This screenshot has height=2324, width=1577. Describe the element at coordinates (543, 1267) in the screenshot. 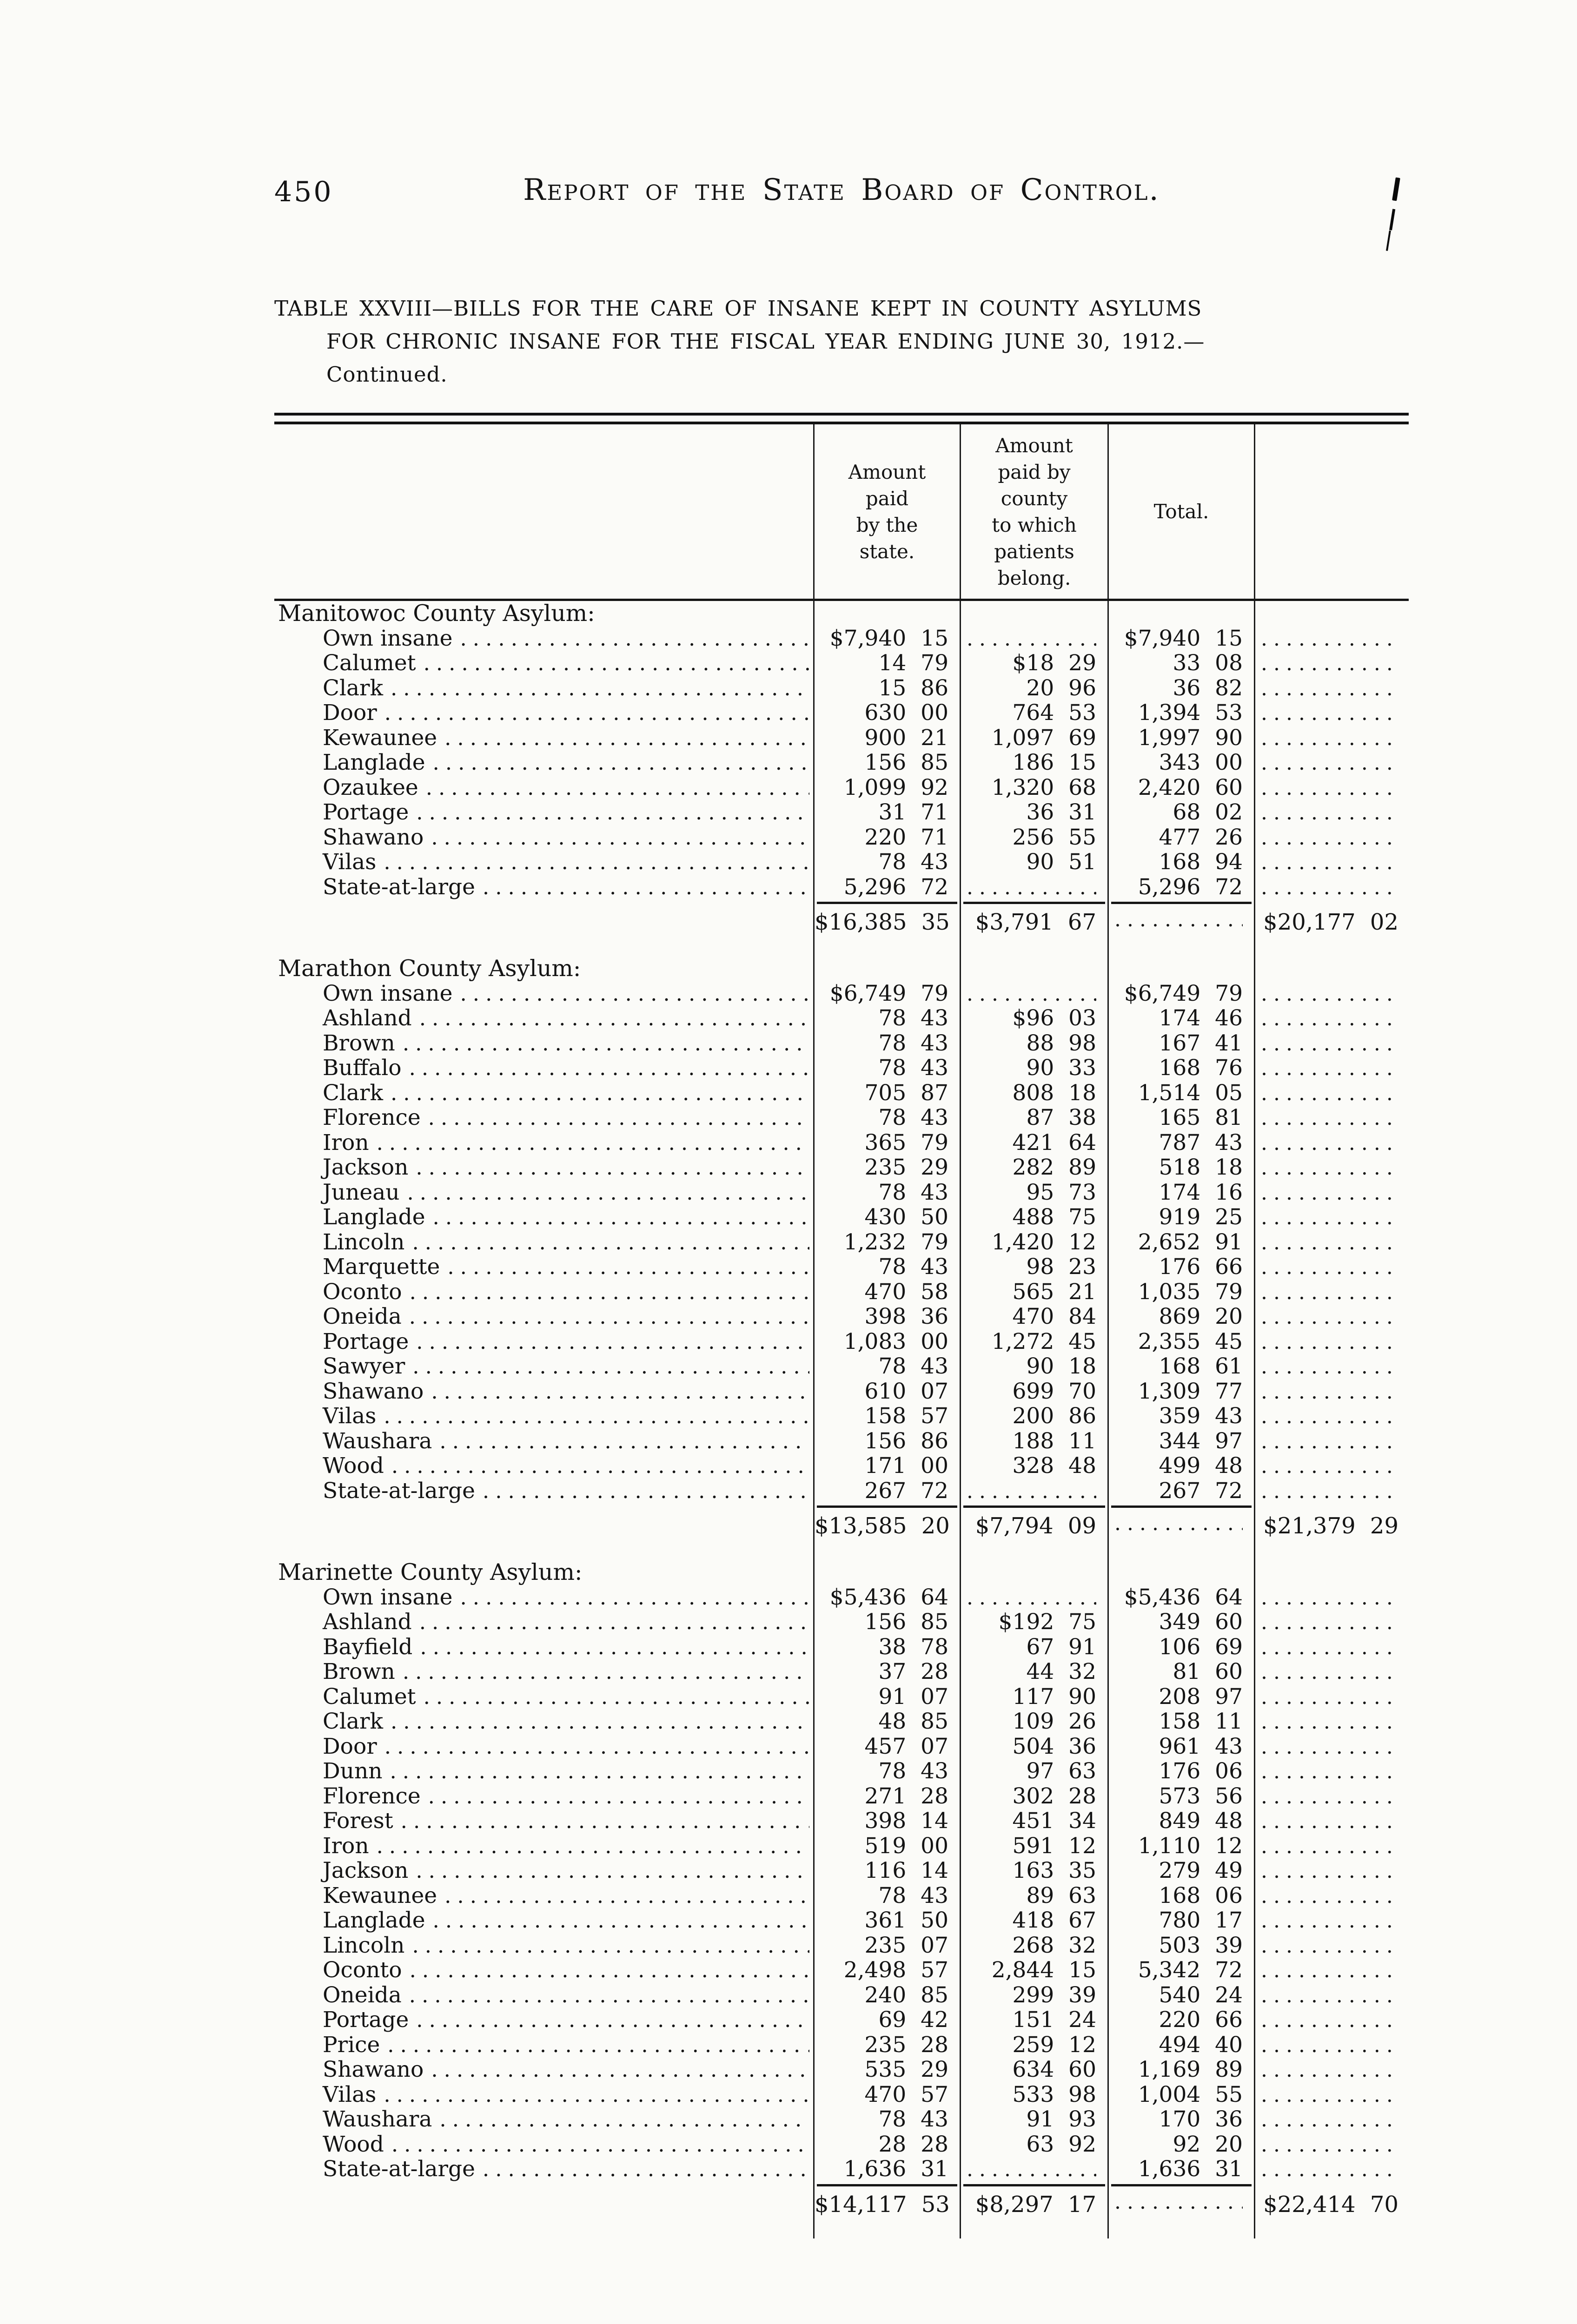

I see `county-row-label: Marquette` at that location.